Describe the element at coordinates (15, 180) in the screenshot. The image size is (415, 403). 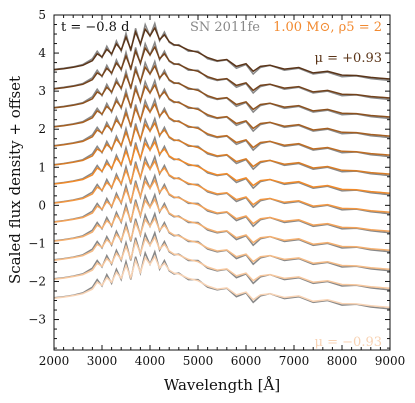
I see `y-axis-label: Scaled flux density + offset` at that location.